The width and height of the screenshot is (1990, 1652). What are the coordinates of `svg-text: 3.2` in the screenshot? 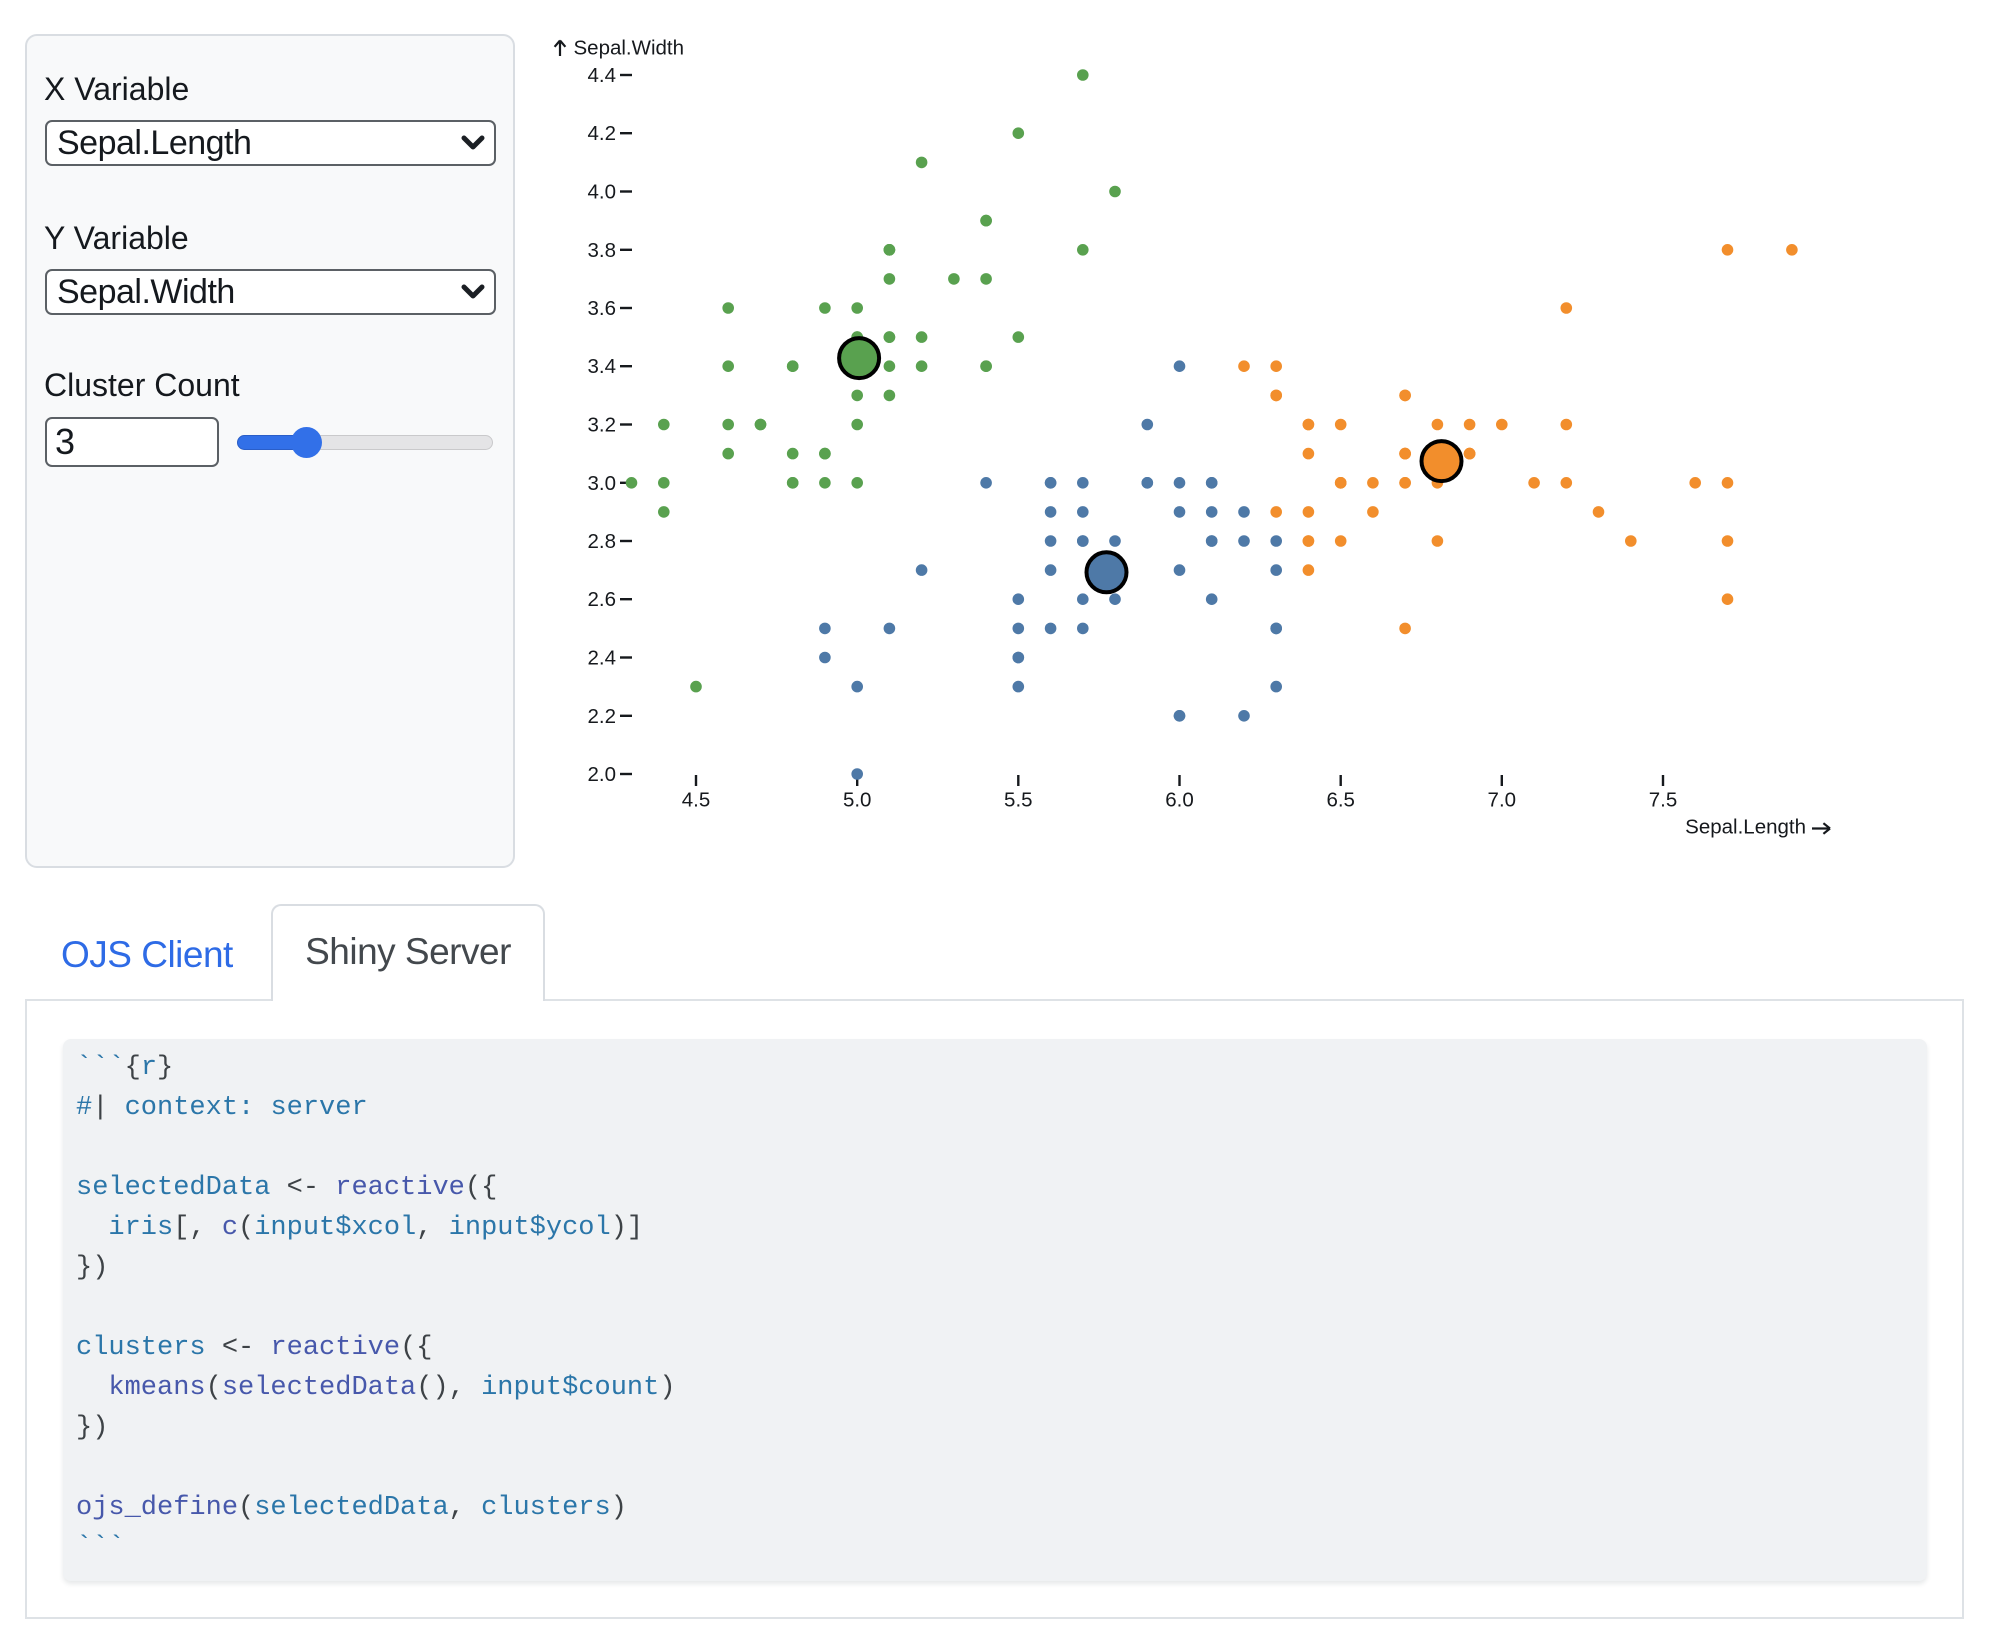 It's located at (602, 425).